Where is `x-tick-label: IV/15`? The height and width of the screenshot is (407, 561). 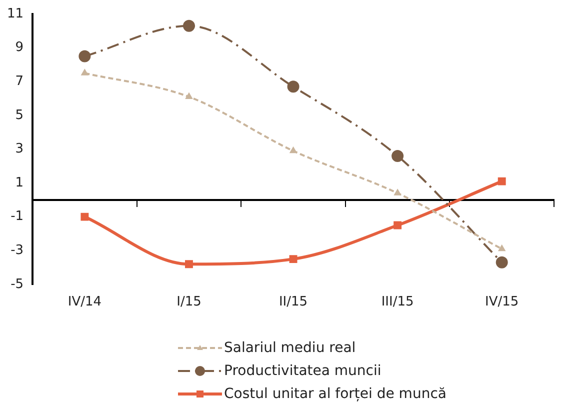 x-tick-label: IV/15 is located at coordinates (502, 302).